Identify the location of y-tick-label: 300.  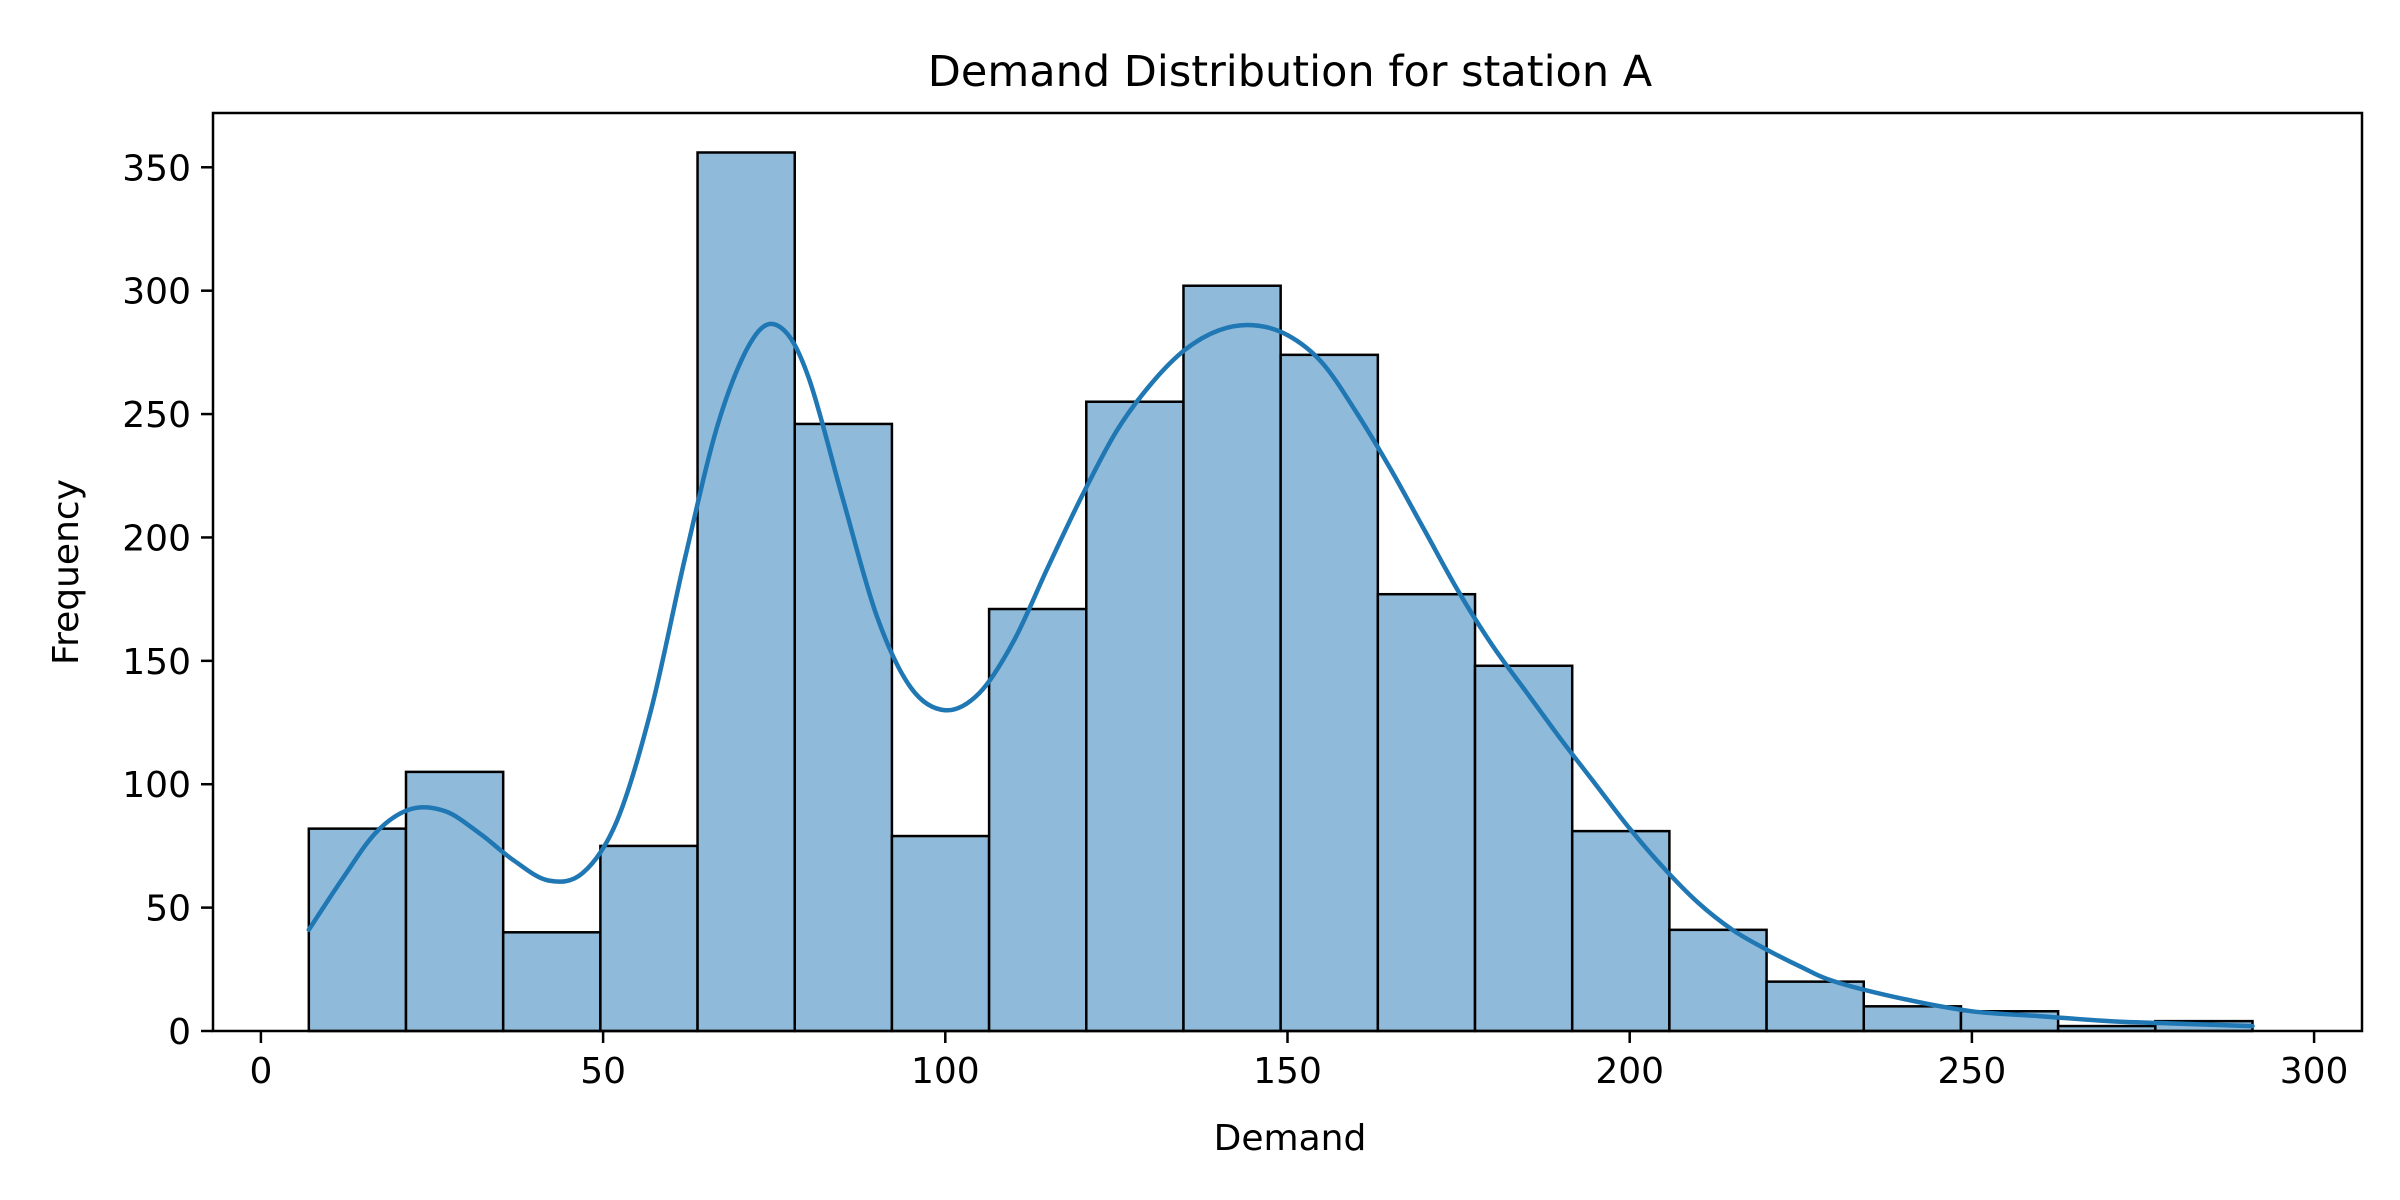
(156, 292).